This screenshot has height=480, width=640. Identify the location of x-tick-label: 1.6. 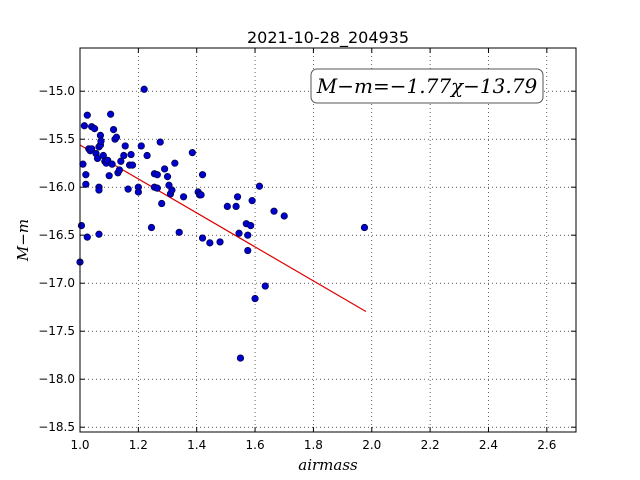
(255, 445).